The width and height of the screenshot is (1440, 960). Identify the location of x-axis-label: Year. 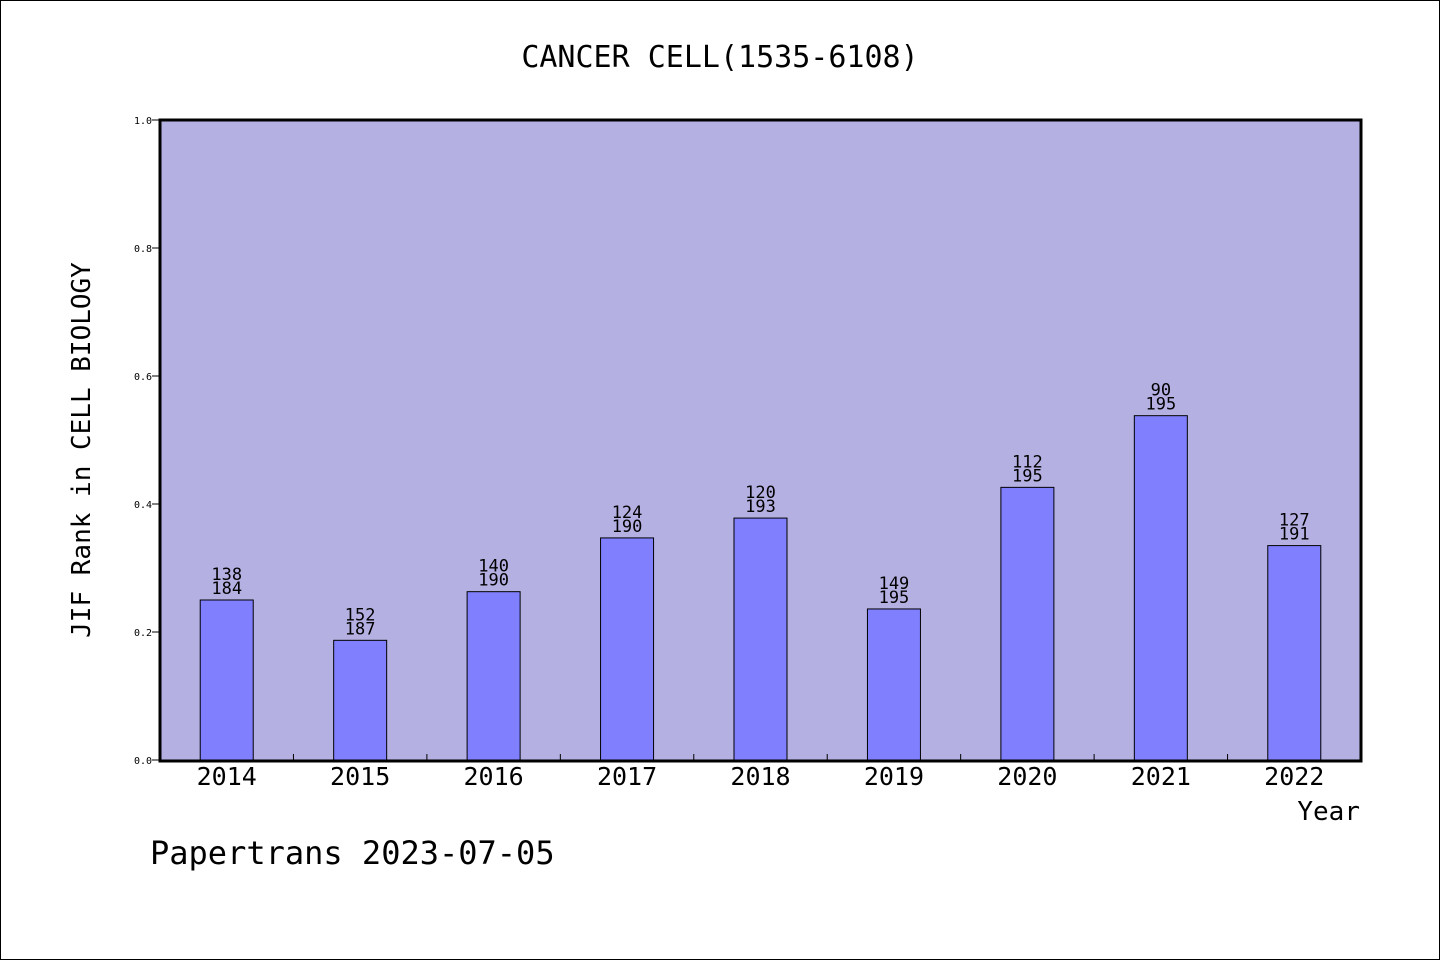
(1328, 812).